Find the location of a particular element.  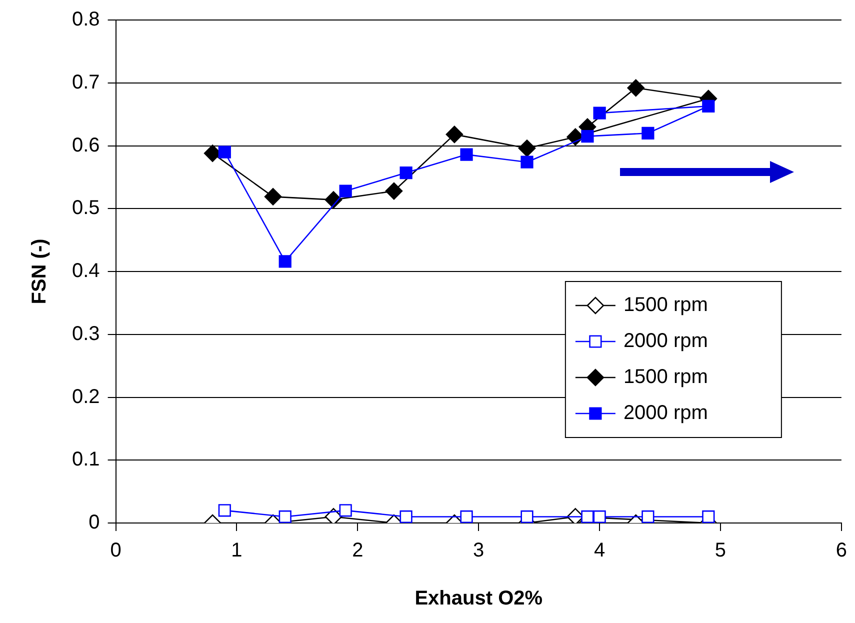

y-tick-label: 0 is located at coordinates (94, 523).